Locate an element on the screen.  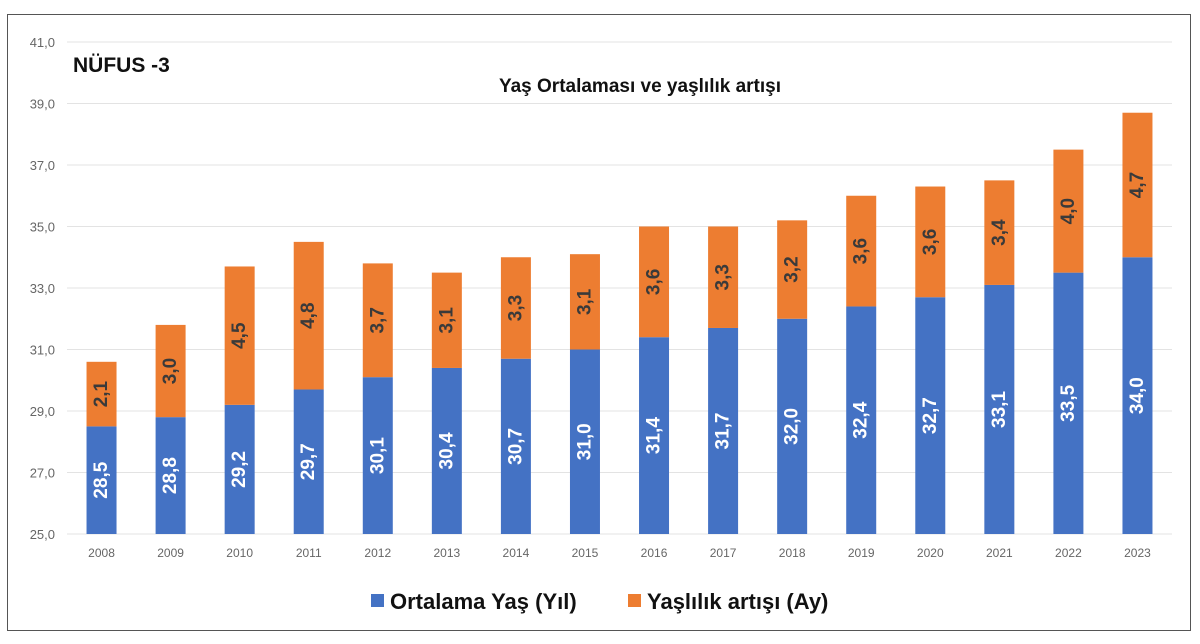
data-label: 2,1 is located at coordinates (101, 393).